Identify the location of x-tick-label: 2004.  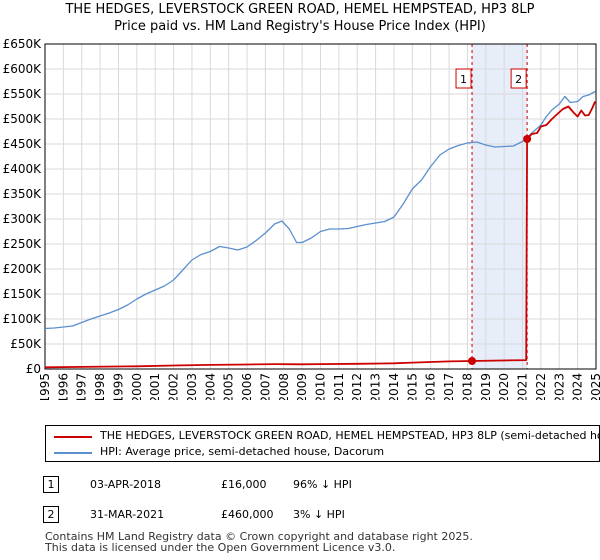
(210, 386).